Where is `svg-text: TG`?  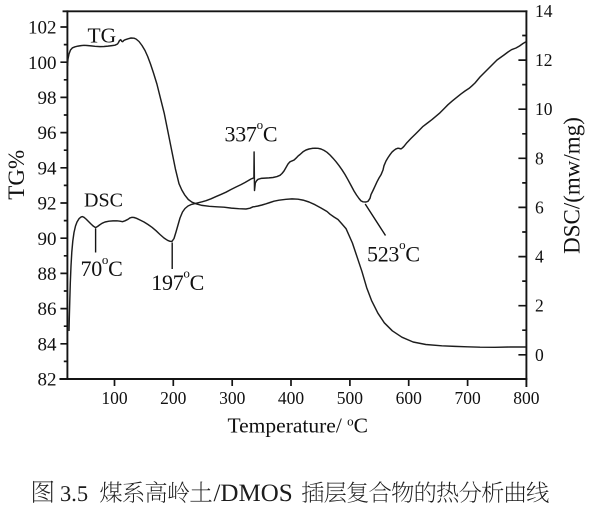 svg-text: TG is located at coordinates (102, 36).